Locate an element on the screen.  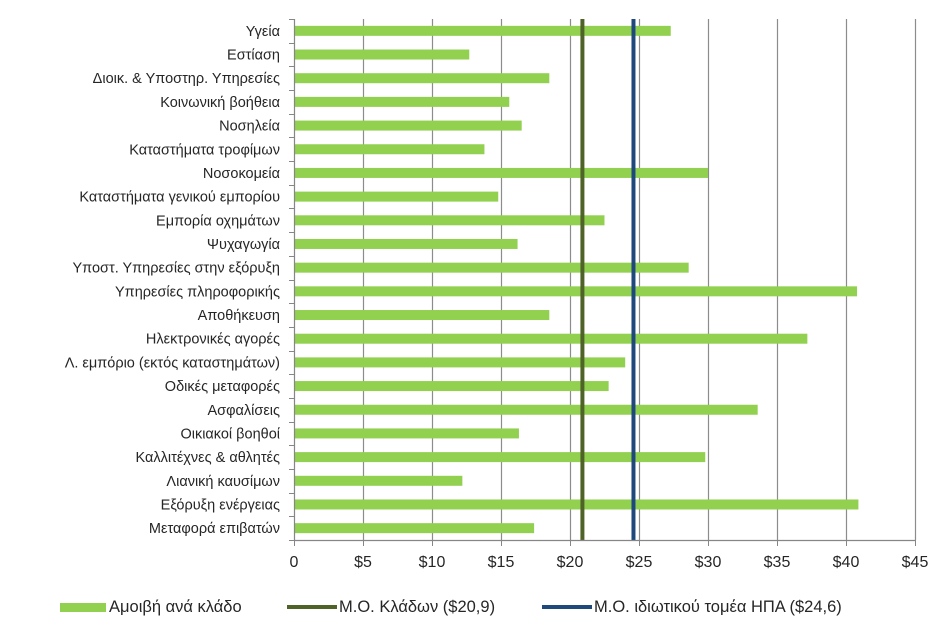
reference-lines is located at coordinates (608, 279).